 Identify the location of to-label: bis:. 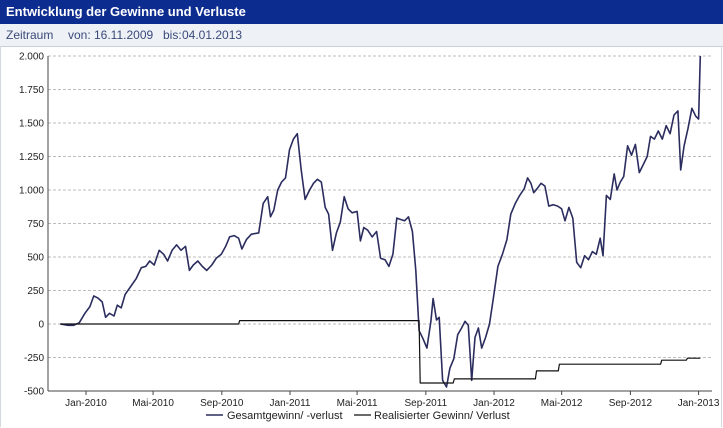
(172, 35).